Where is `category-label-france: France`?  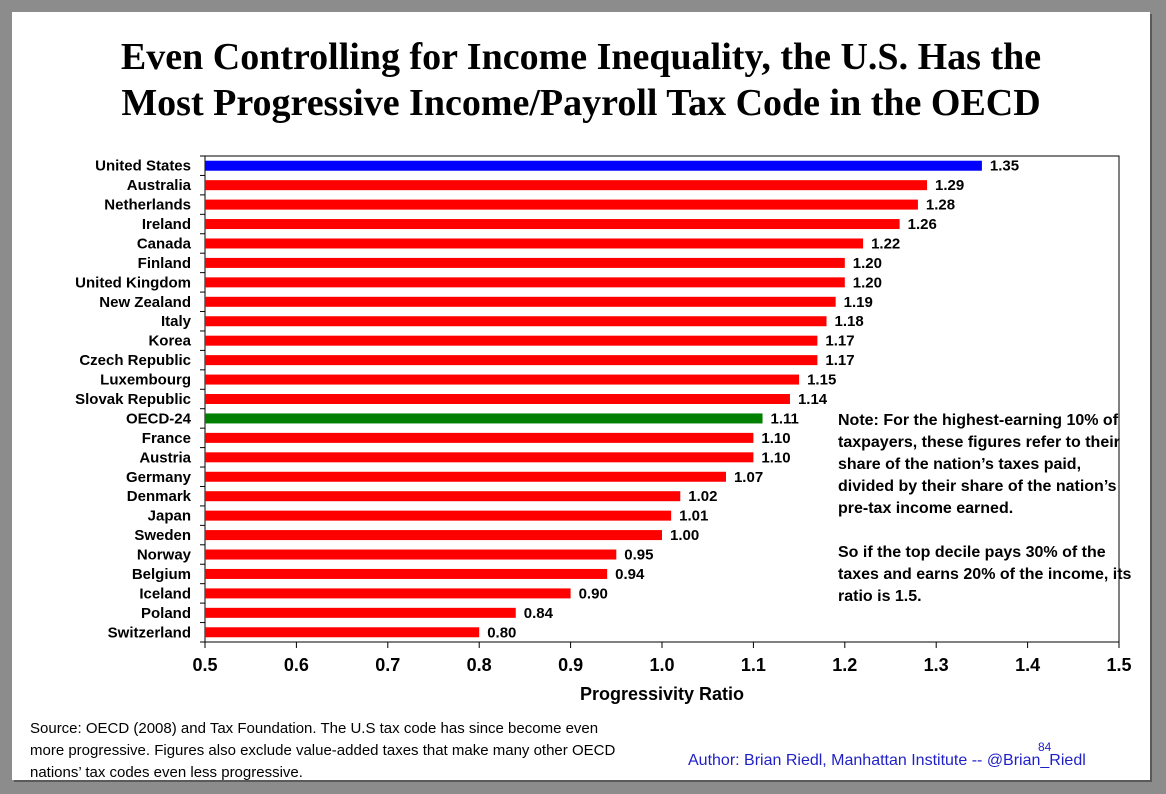
category-label-france: France is located at coordinates (166, 438).